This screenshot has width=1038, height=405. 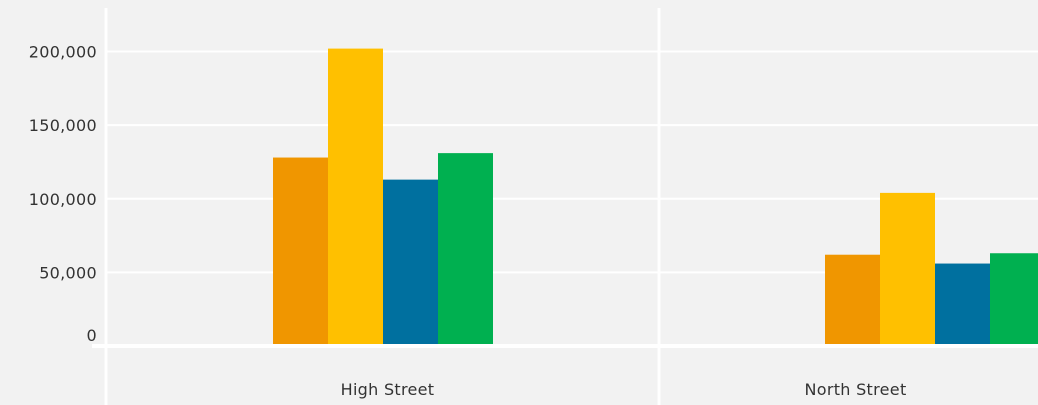 What do you see at coordinates (855, 389) in the screenshot?
I see `x-category-label: North Street` at bounding box center [855, 389].